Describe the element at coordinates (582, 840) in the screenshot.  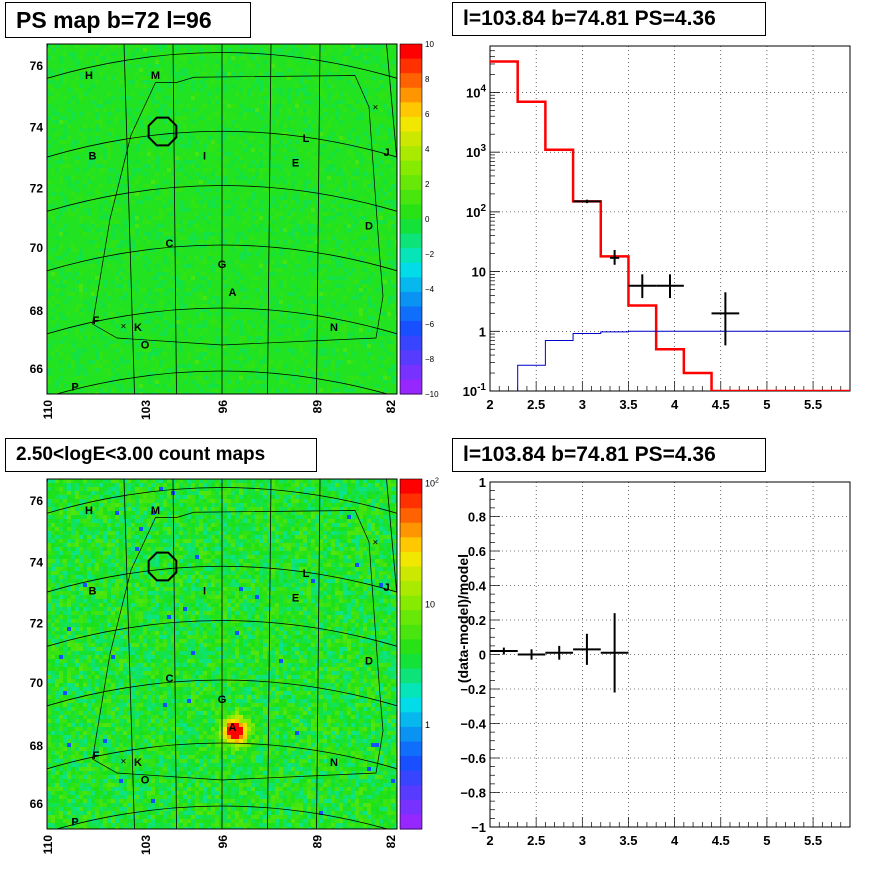
I see `x-tick-label: 3` at that location.